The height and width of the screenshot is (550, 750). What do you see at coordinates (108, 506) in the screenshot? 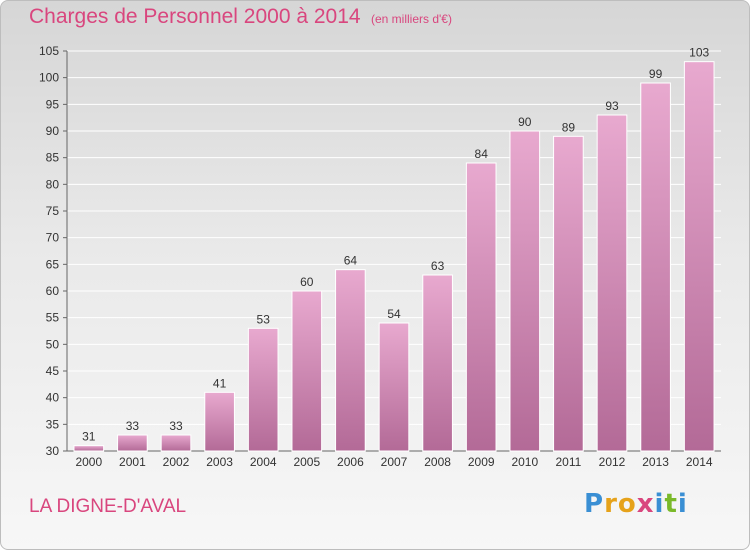
I see `commune-name: LA DIGNE-D'AVAL` at bounding box center [108, 506].